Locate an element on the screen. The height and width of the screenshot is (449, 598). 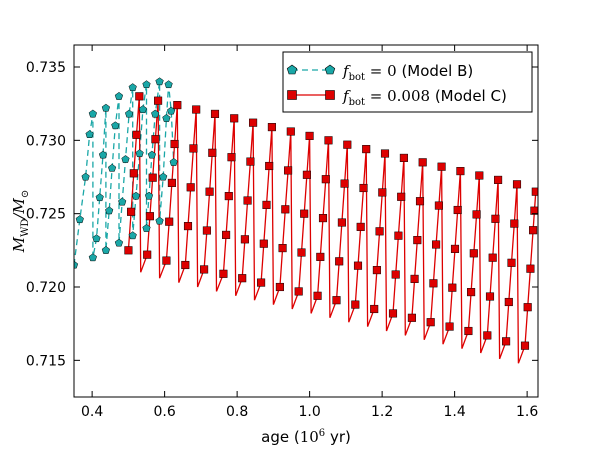
y-tick-label: 0.720 is located at coordinates (46, 288).